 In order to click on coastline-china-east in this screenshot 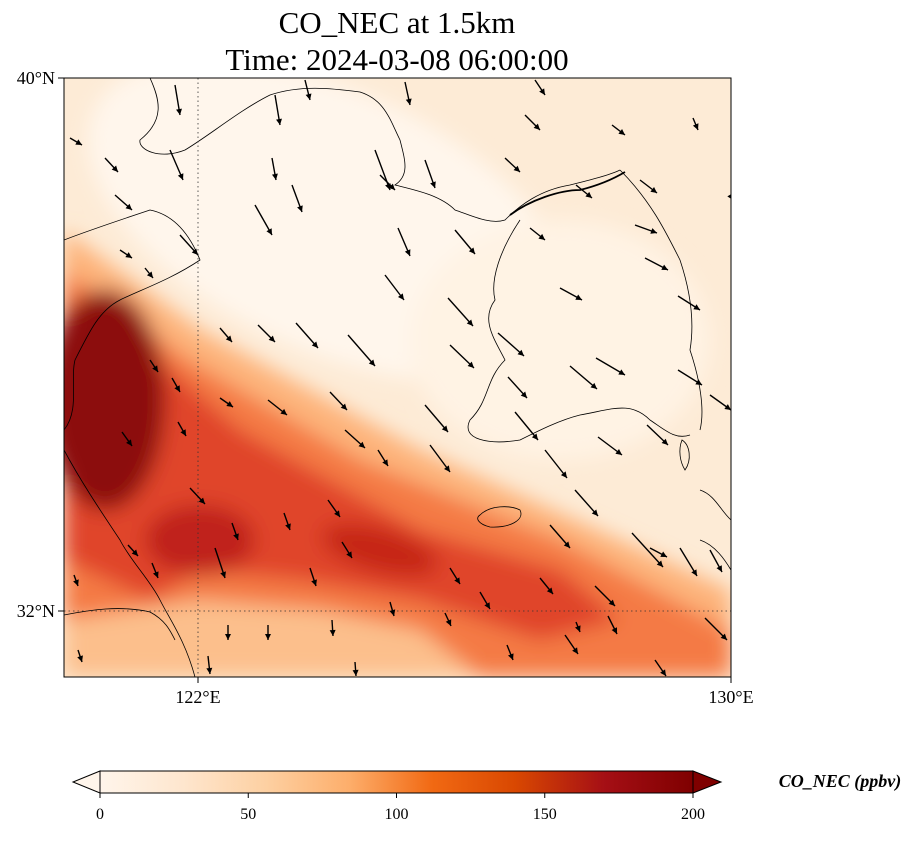, I will do `click(130, 563)`.